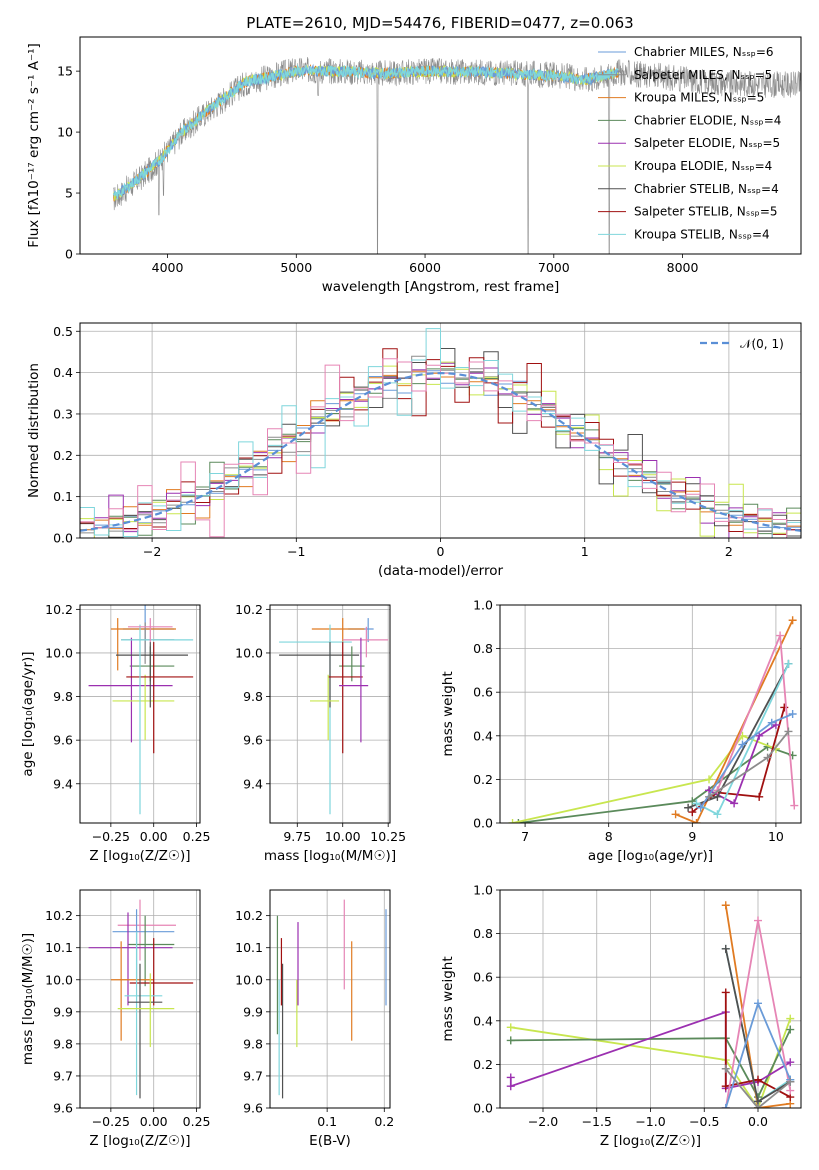  I want to click on legend-label: Salpeter STELIB, Nₛₛₚ=5, so click(706, 212).